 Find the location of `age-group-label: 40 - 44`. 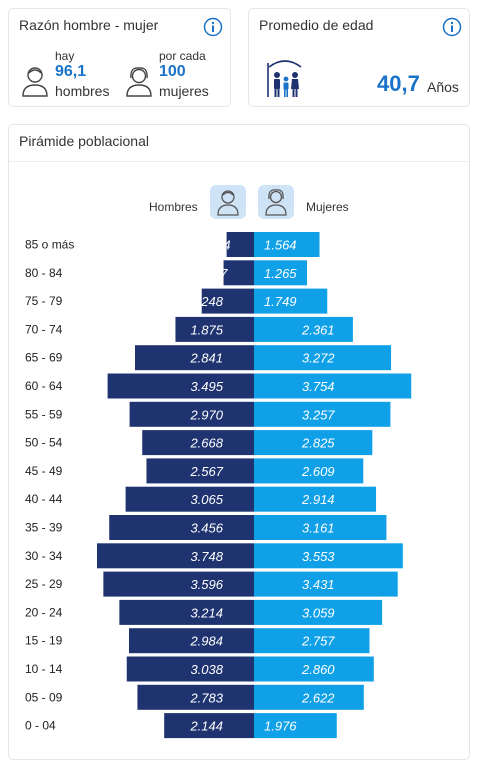

age-group-label: 40 - 44 is located at coordinates (44, 499).